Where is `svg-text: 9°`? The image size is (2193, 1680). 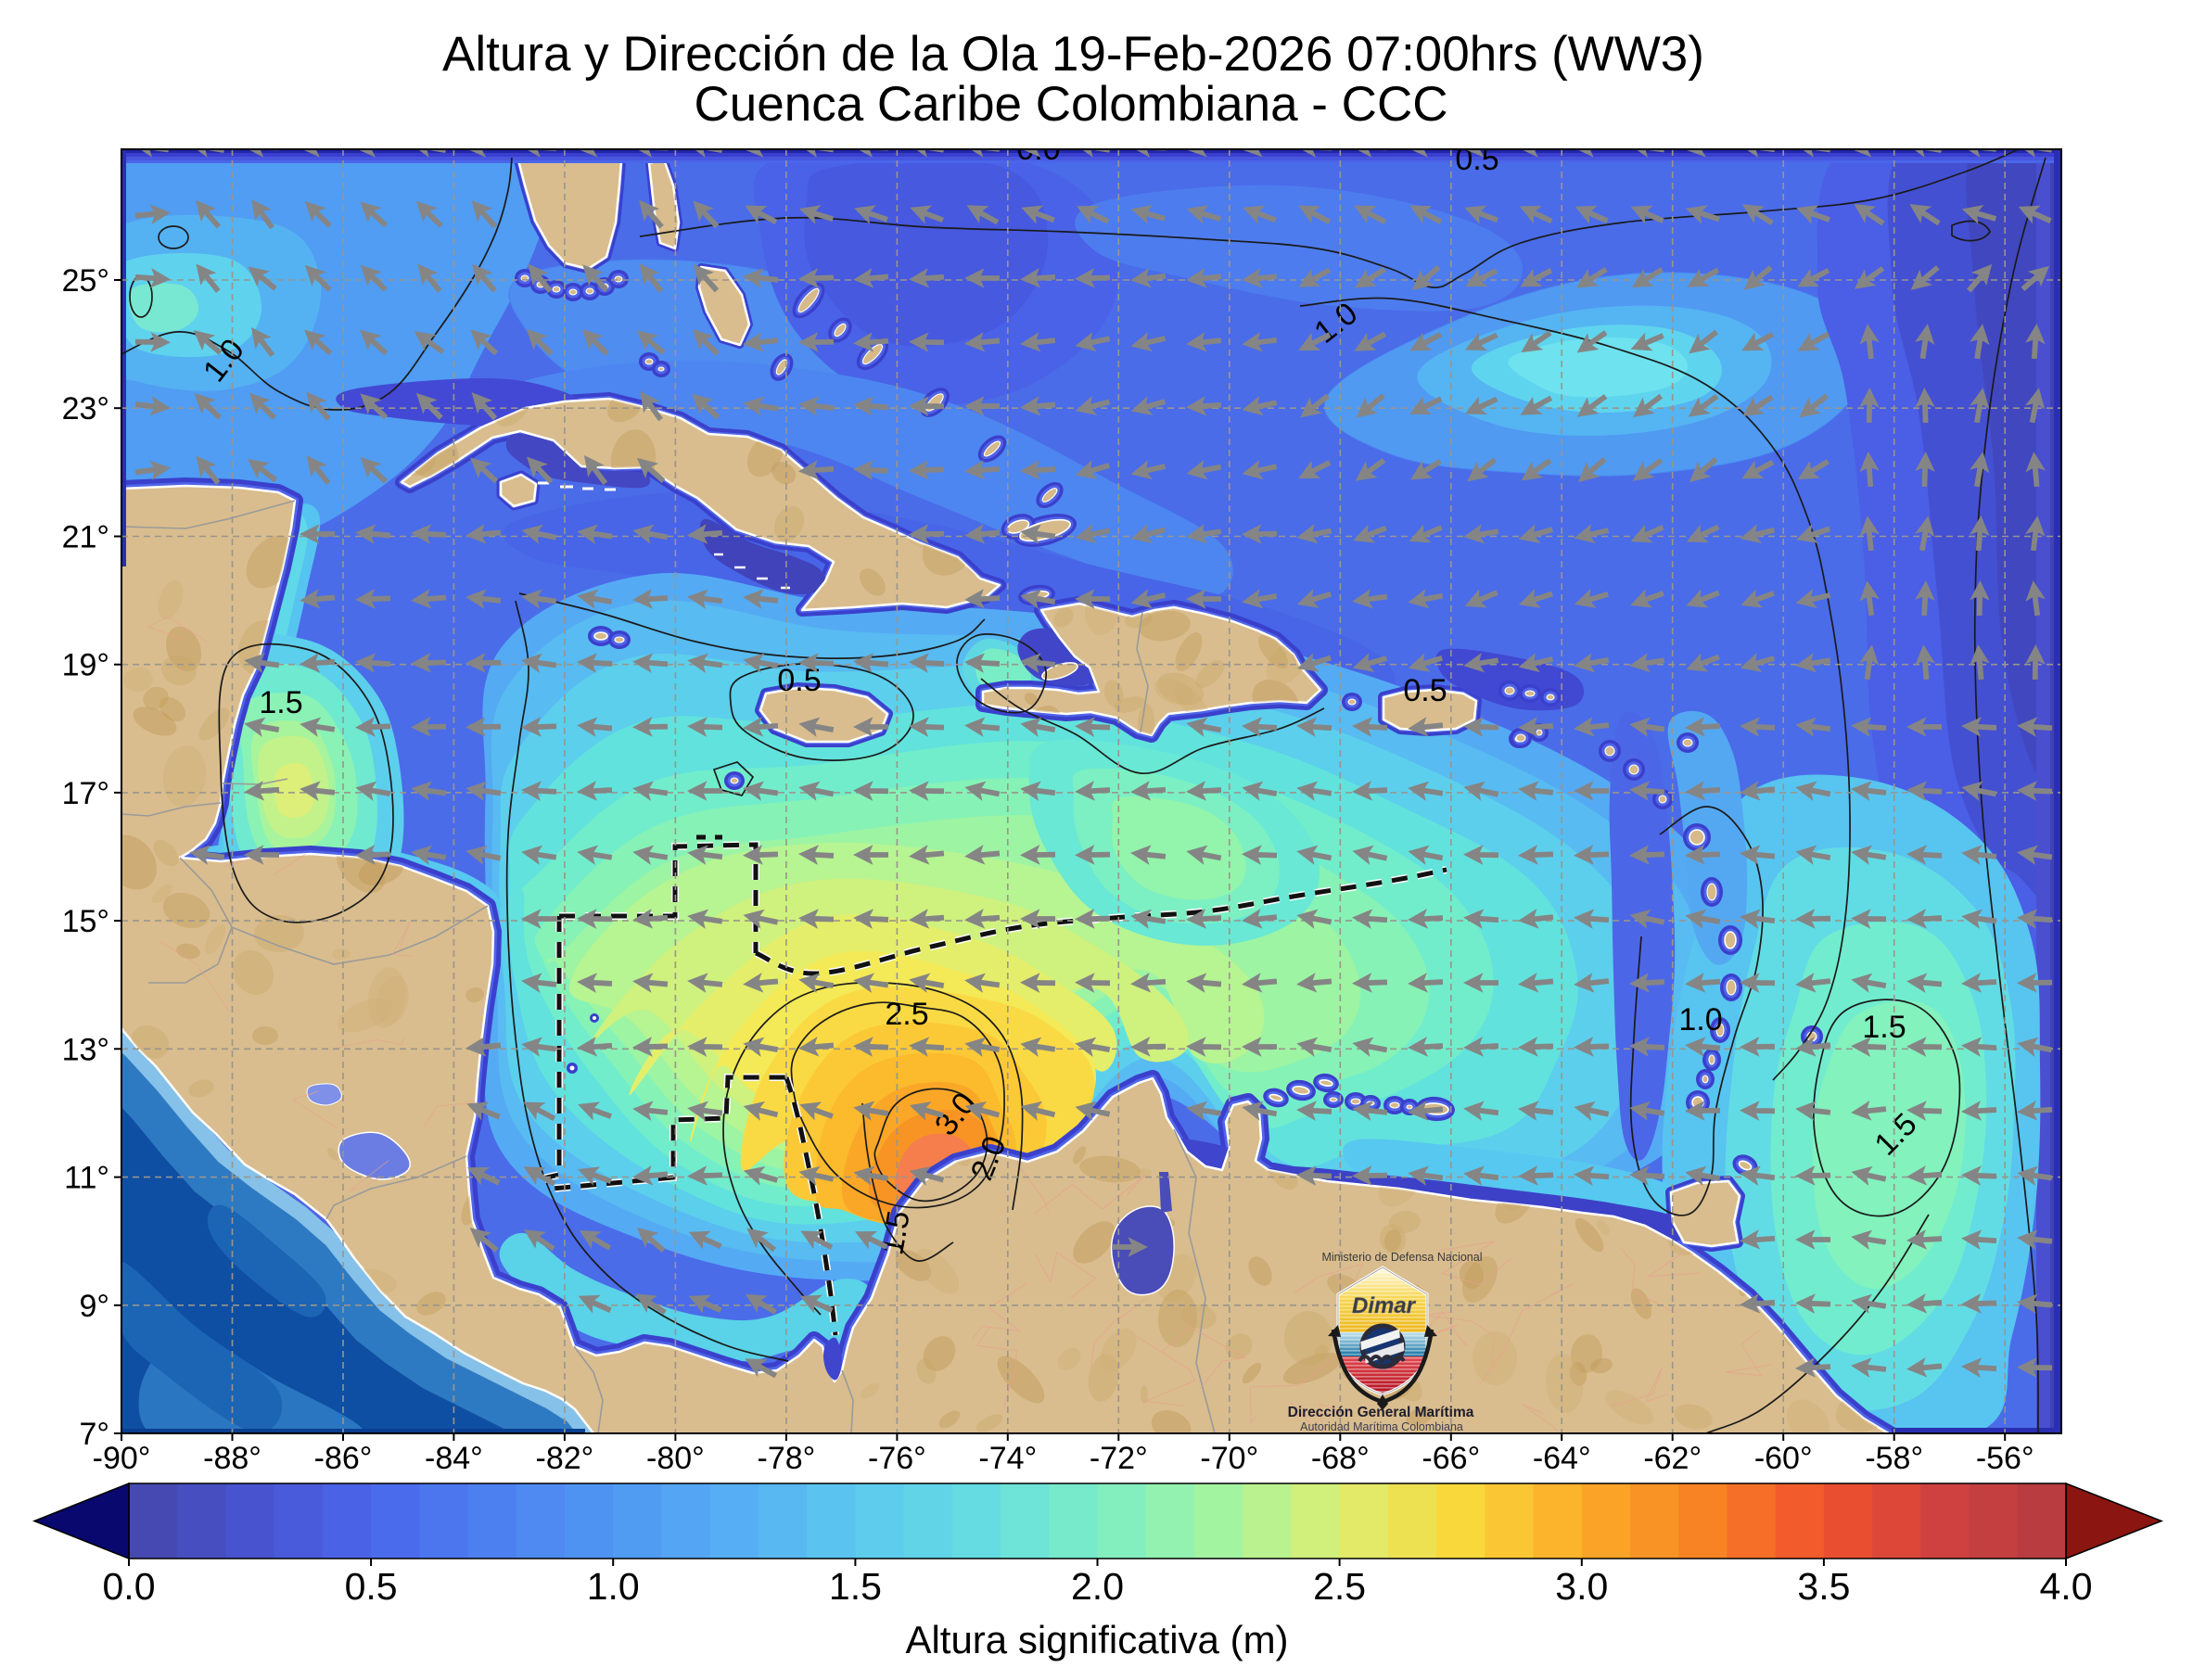
svg-text: 9° is located at coordinates (94, 1306).